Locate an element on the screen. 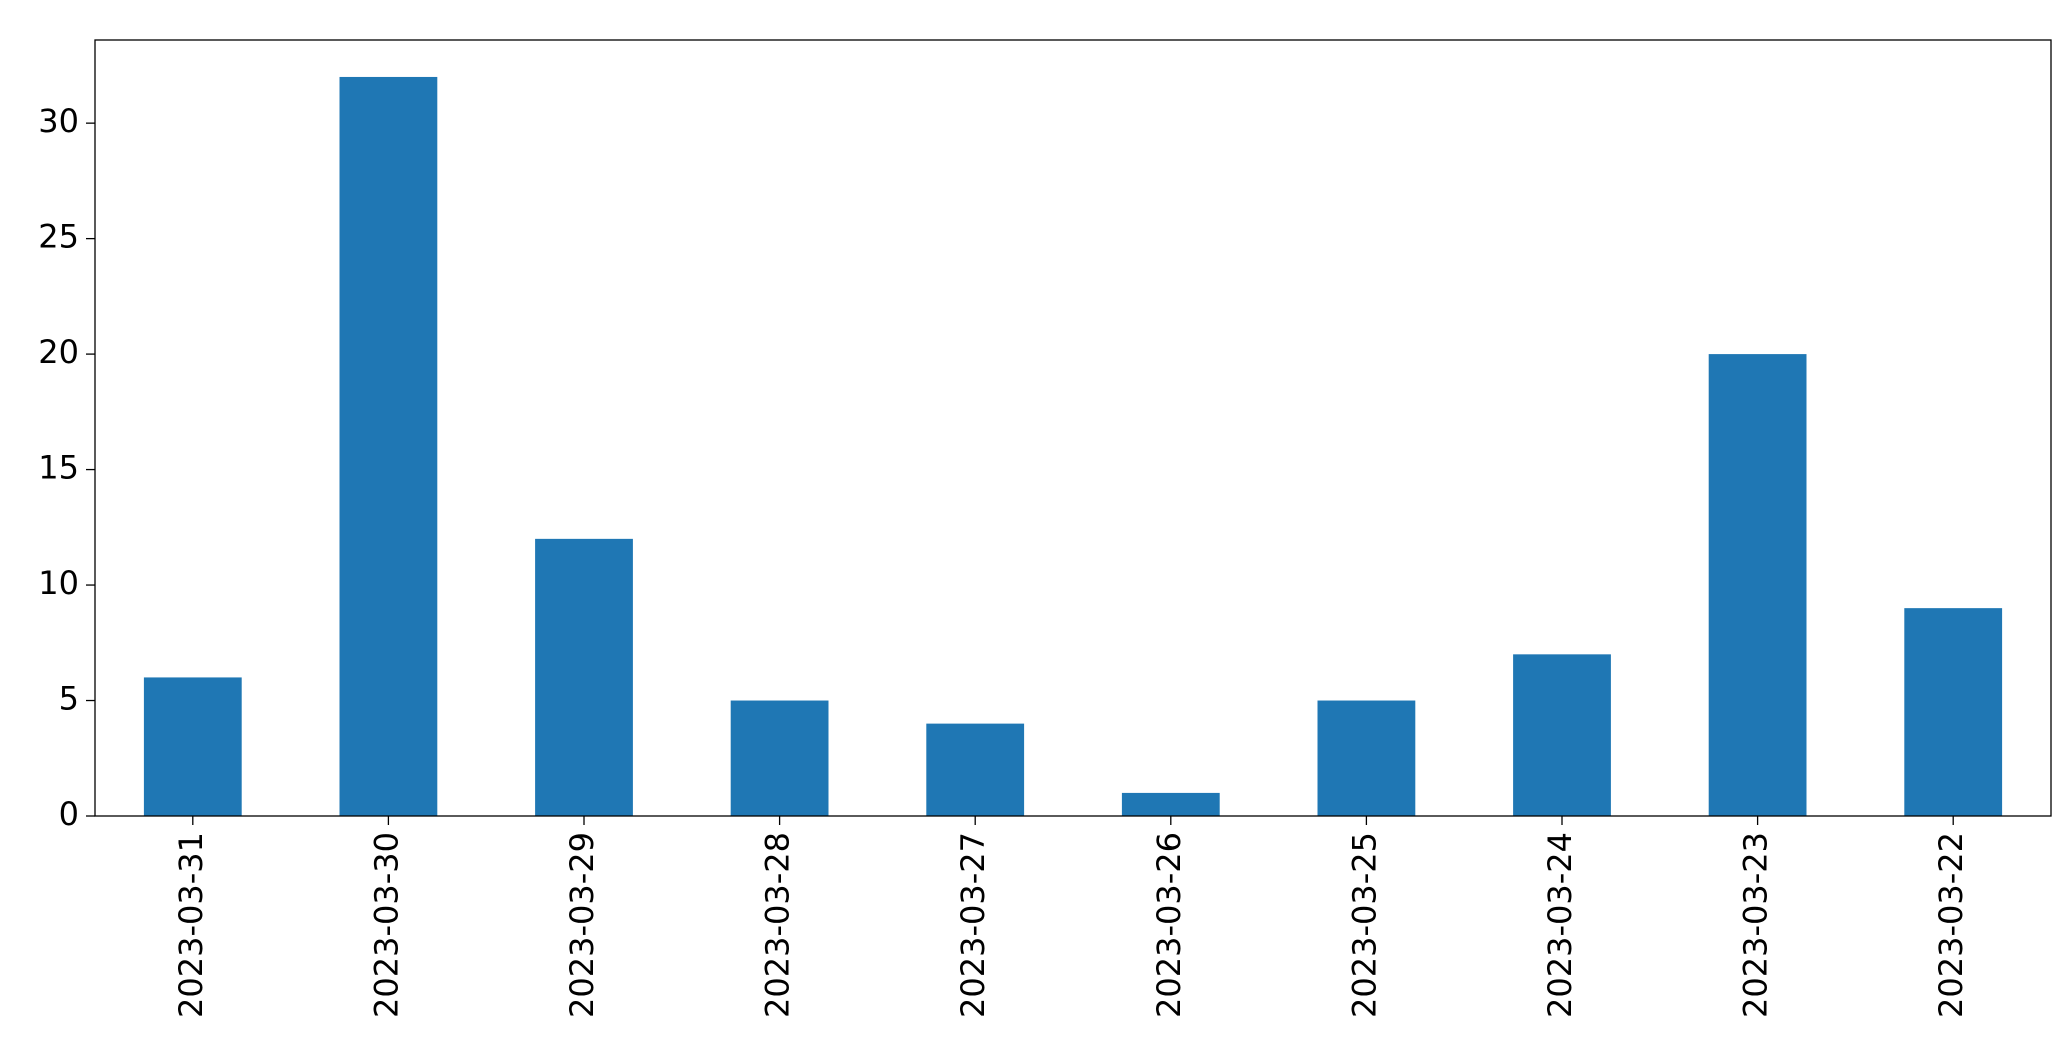  x-tick-label: 2023-03-25 is located at coordinates (1364, 925).